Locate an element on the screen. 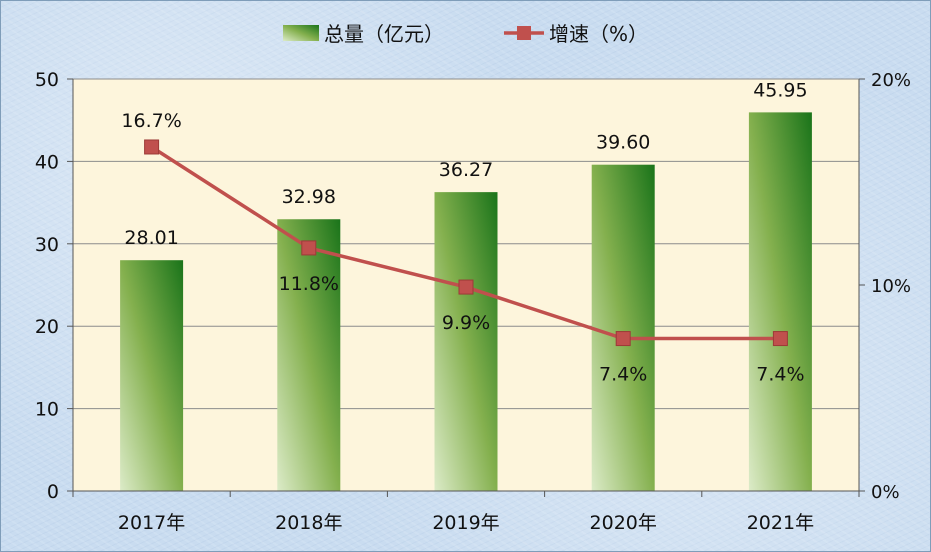 Image resolution: width=931 pixels, height=552 pixels. growth-marker-2021年 is located at coordinates (780, 339).